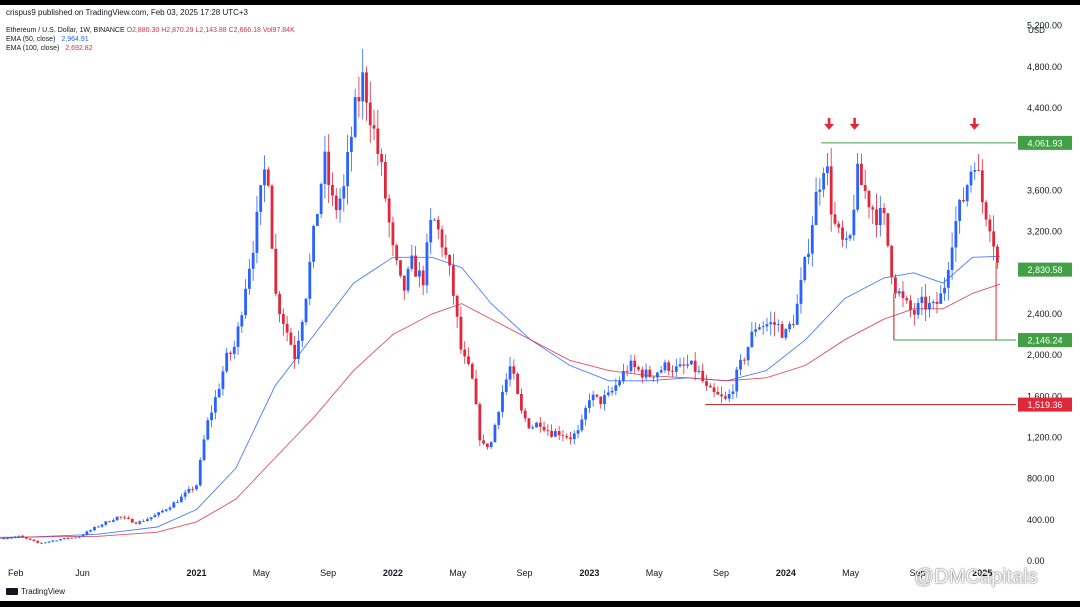 The image size is (1080, 607). I want to click on legend-ema50-row: EMA (50, close) 2,964.91, so click(150, 39).